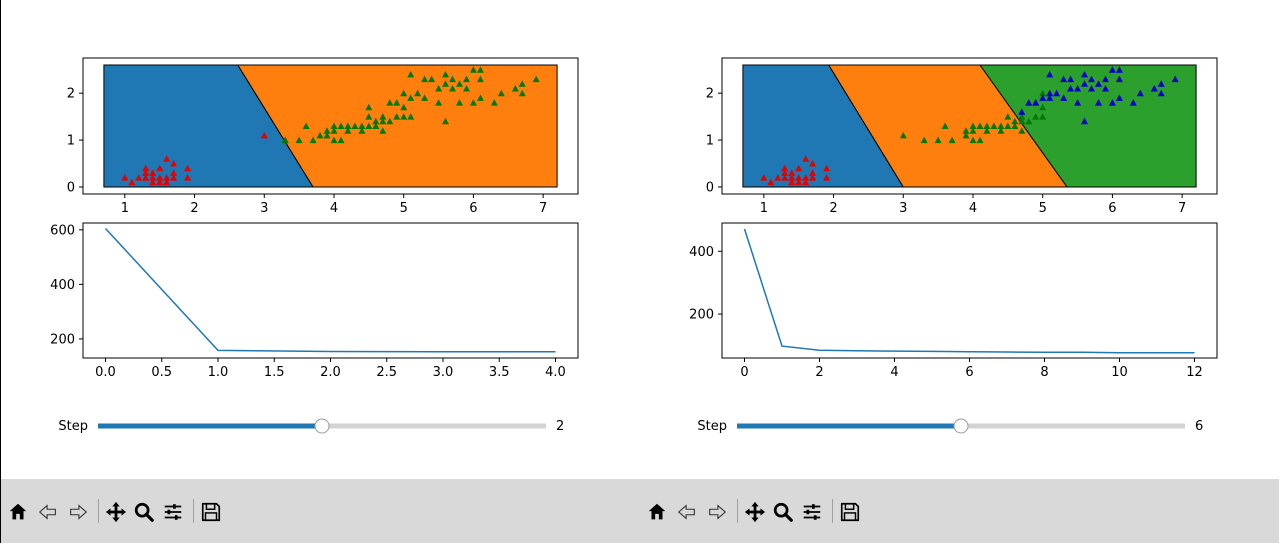 Image resolution: width=1279 pixels, height=543 pixels. Describe the element at coordinates (62, 230) in the screenshot. I see `y-tick-label: 600` at that location.